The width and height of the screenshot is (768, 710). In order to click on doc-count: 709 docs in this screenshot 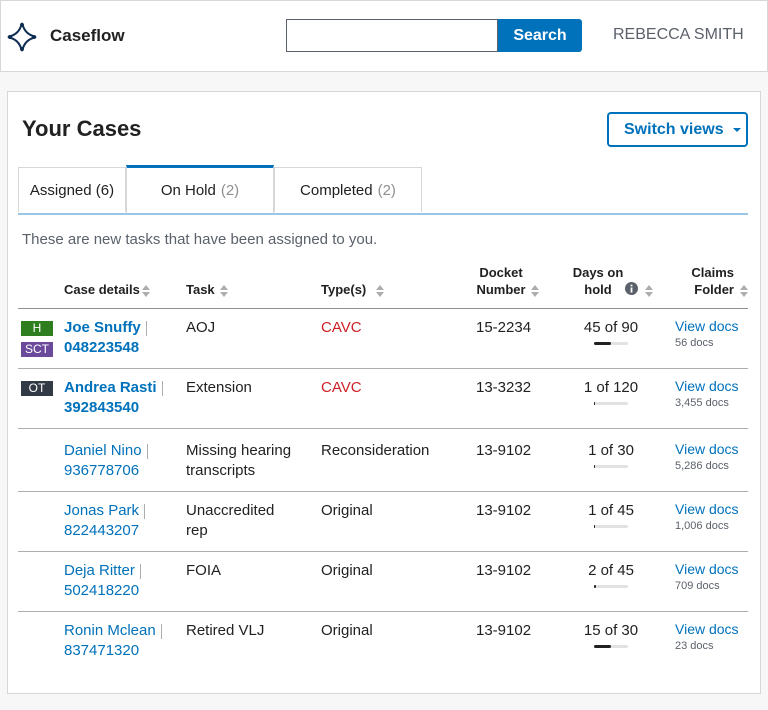, I will do `click(697, 586)`.